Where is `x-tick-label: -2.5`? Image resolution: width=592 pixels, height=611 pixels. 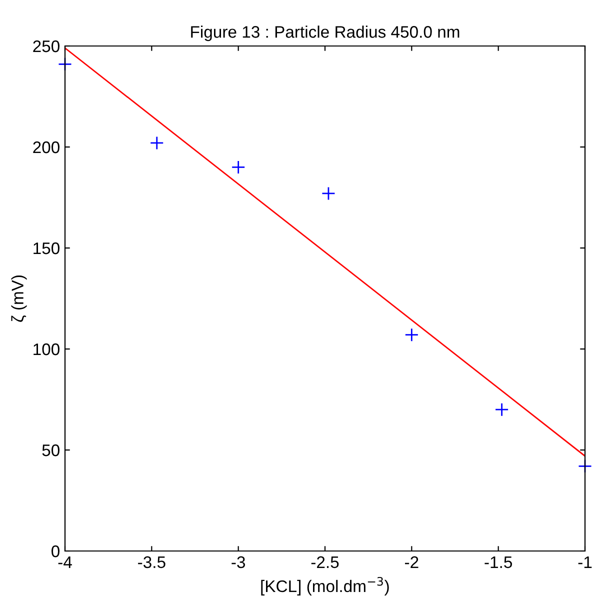
x-tick-label: -2.5 is located at coordinates (325, 562).